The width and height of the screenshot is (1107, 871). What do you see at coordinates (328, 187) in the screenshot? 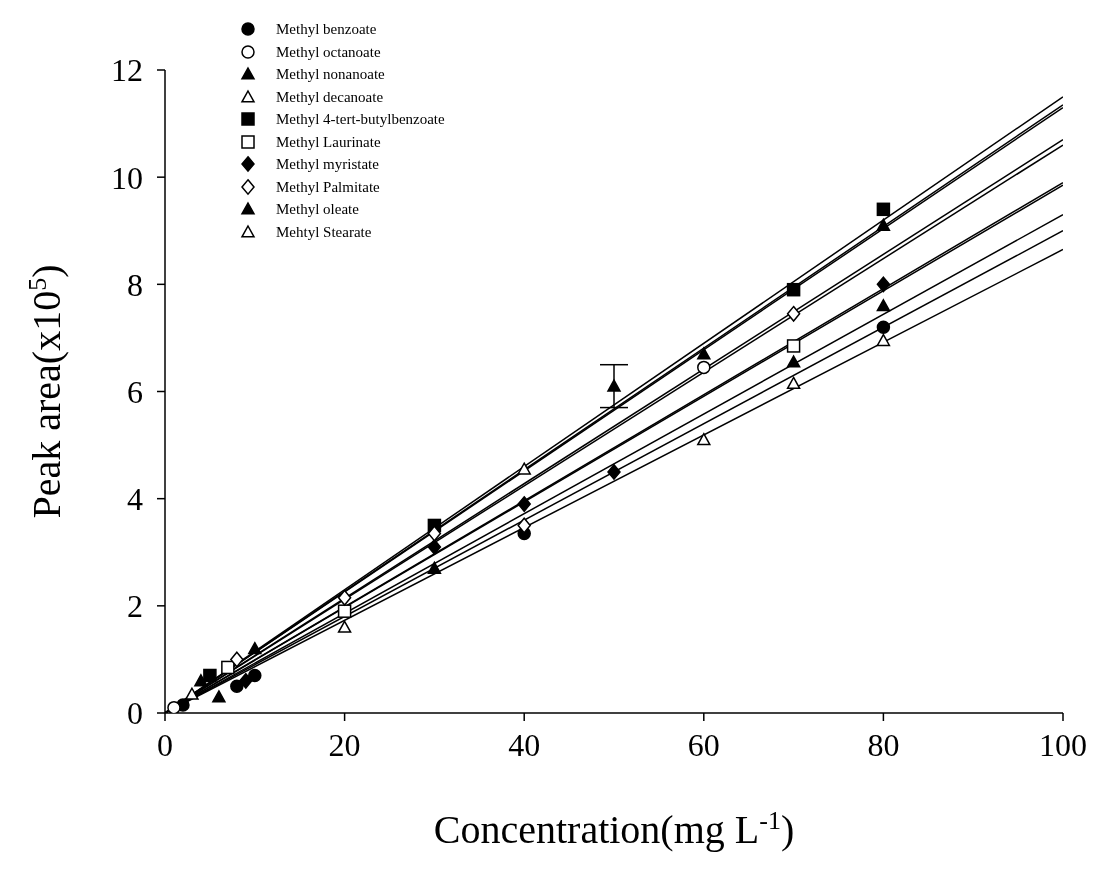
I see `legend-label: Methyl Palmitate` at bounding box center [328, 187].